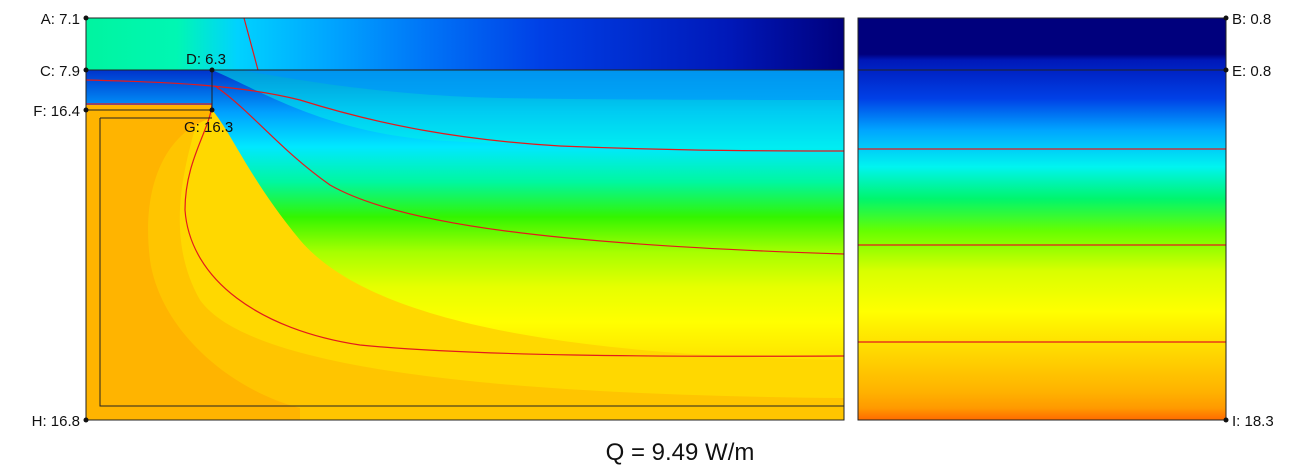  Describe the element at coordinates (86, 110) in the screenshot. I see `point-f-marker` at that location.